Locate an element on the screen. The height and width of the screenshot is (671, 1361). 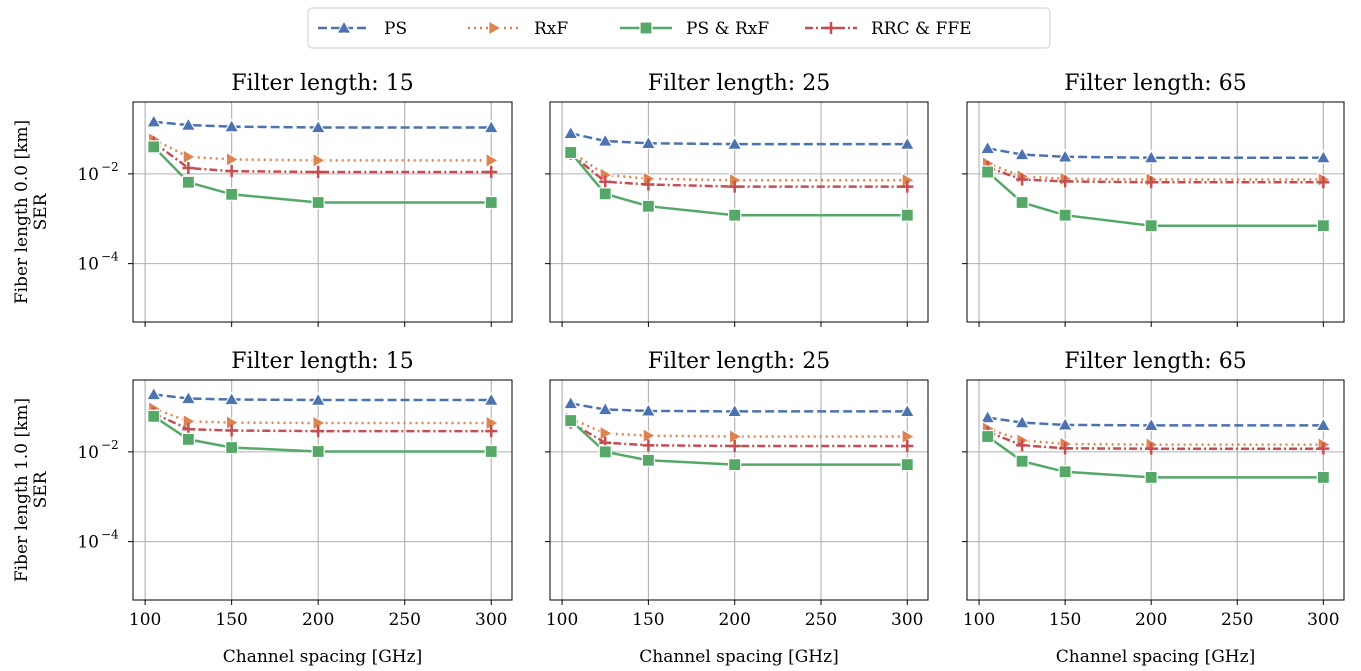
xtick-label-4: 300 is located at coordinates (1323, 620).